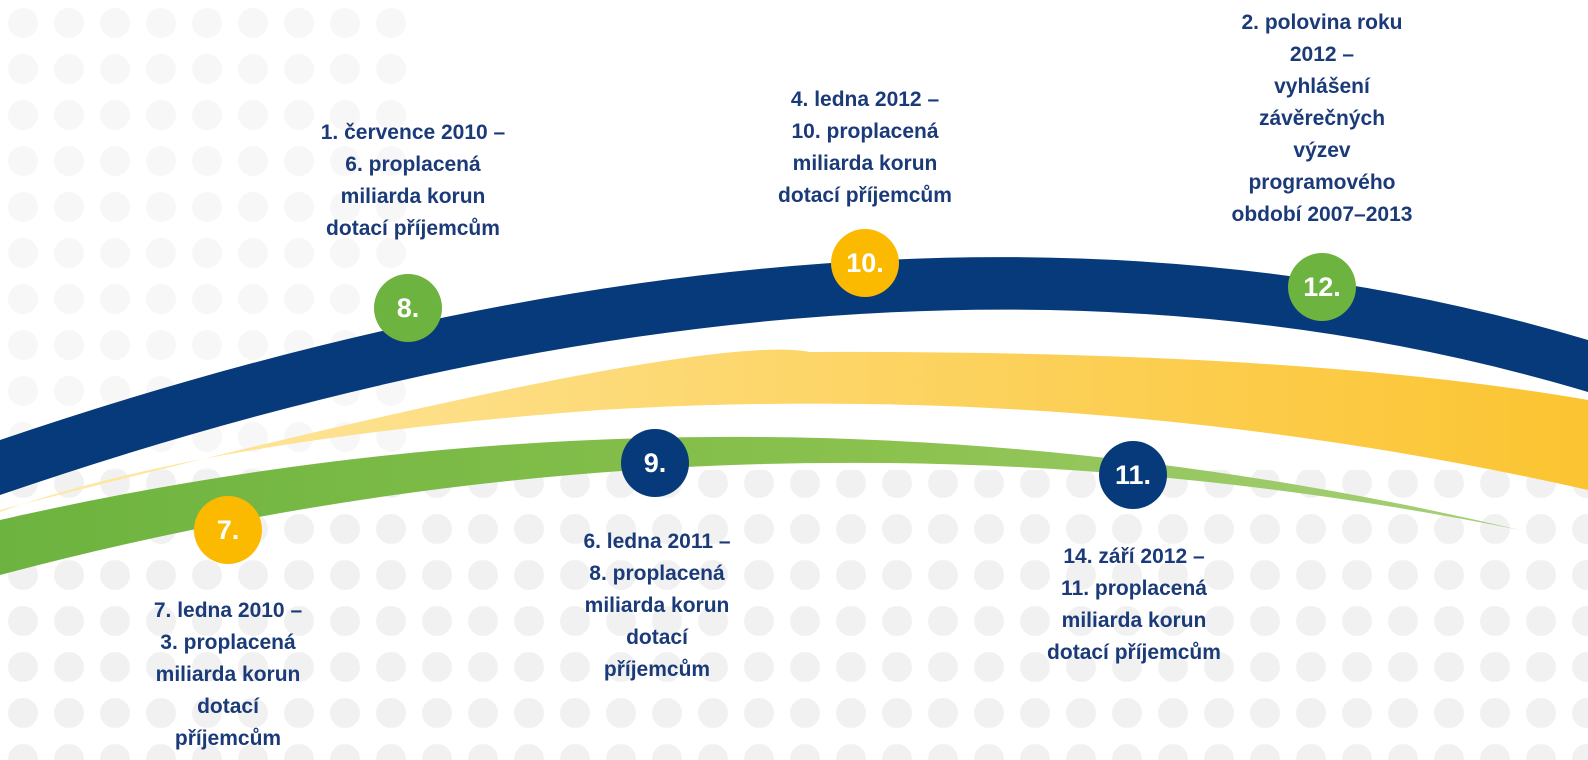 The width and height of the screenshot is (1588, 760). Describe the element at coordinates (865, 99) in the screenshot. I see `milestone-text: 4. ledna 2012 –` at that location.